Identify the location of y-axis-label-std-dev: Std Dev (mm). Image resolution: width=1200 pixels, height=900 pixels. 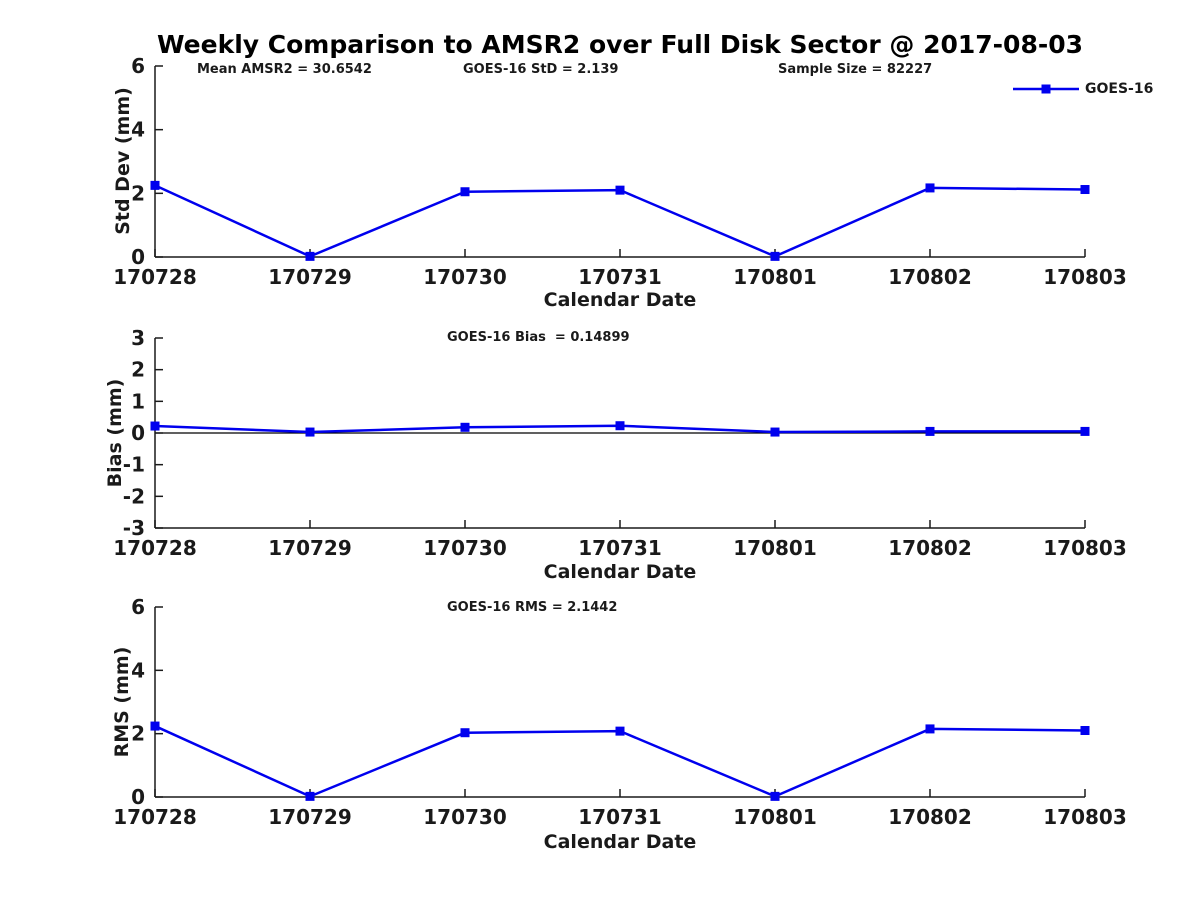
(123, 161).